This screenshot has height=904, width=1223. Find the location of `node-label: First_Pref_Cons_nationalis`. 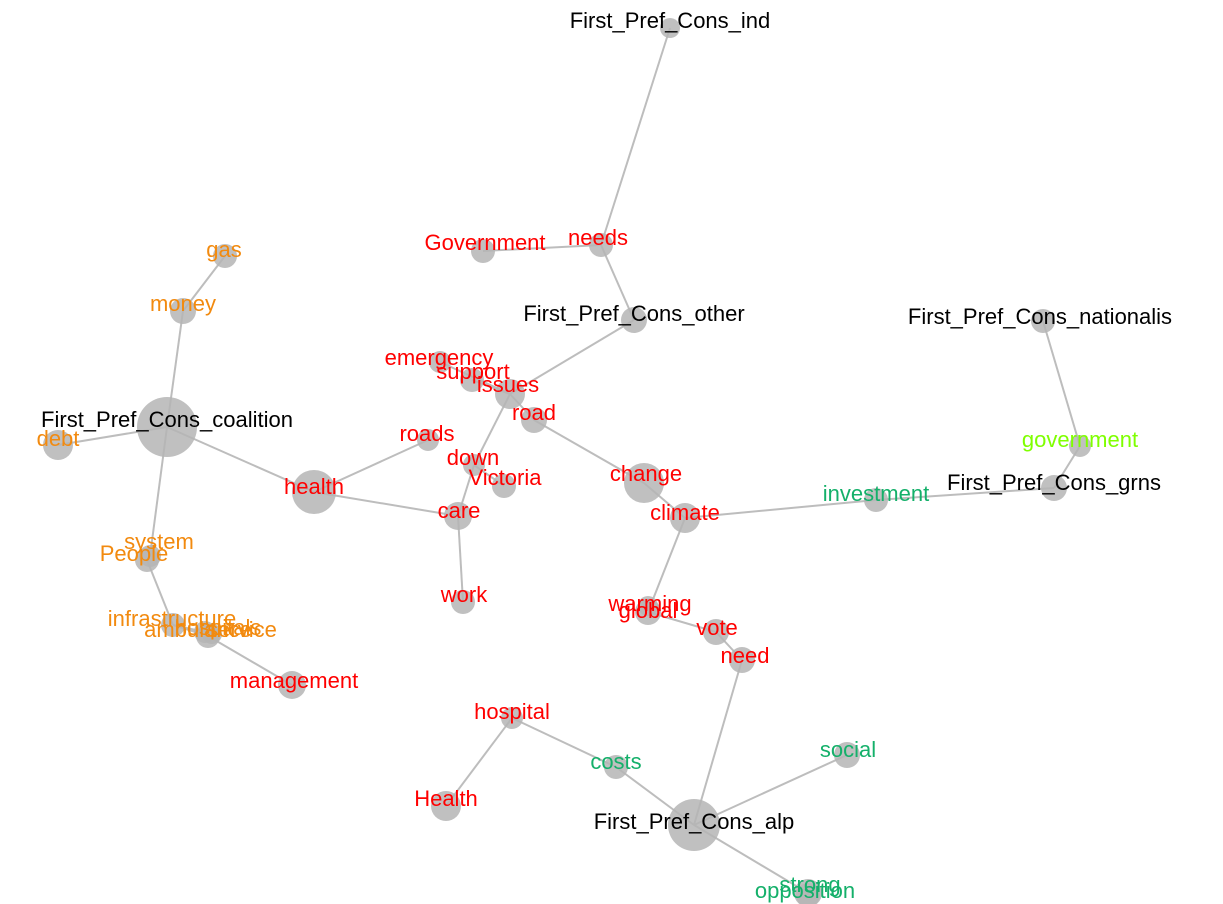

node-label: First_Pref_Cons_nationalis is located at coordinates (1040, 316).